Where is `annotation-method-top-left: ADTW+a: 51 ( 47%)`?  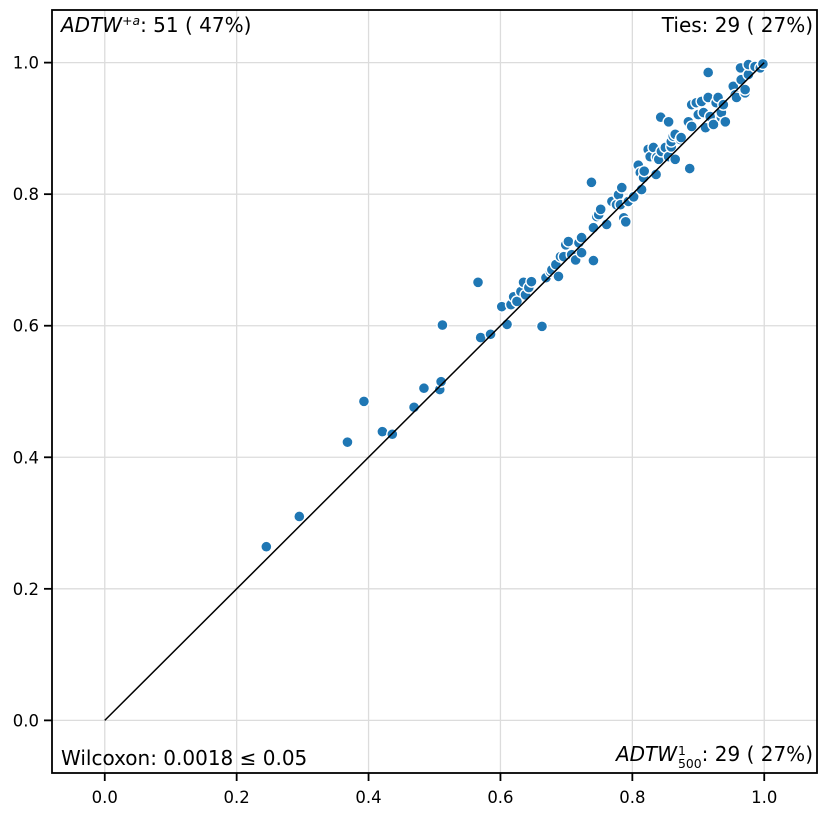
annotation-method-top-left: ADTW+a: 51 ( 47%) is located at coordinates (156, 25).